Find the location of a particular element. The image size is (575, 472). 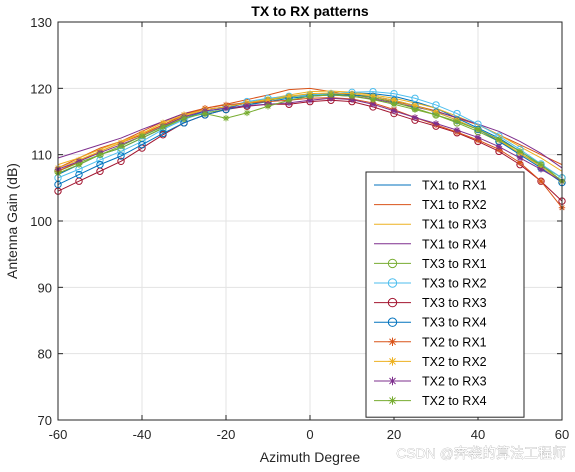

legend-label: TX1 to RX1 is located at coordinates (454, 186).